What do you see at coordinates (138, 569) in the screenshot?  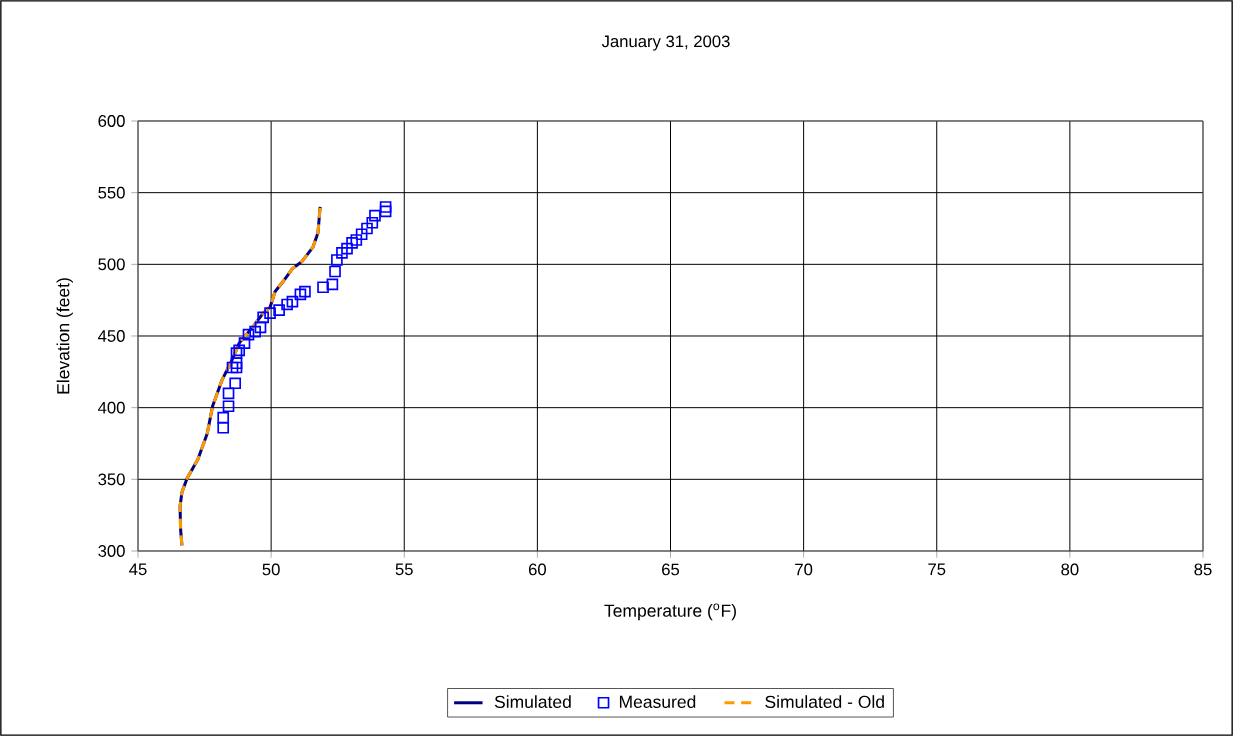 I see `x-tick-label: 45` at bounding box center [138, 569].